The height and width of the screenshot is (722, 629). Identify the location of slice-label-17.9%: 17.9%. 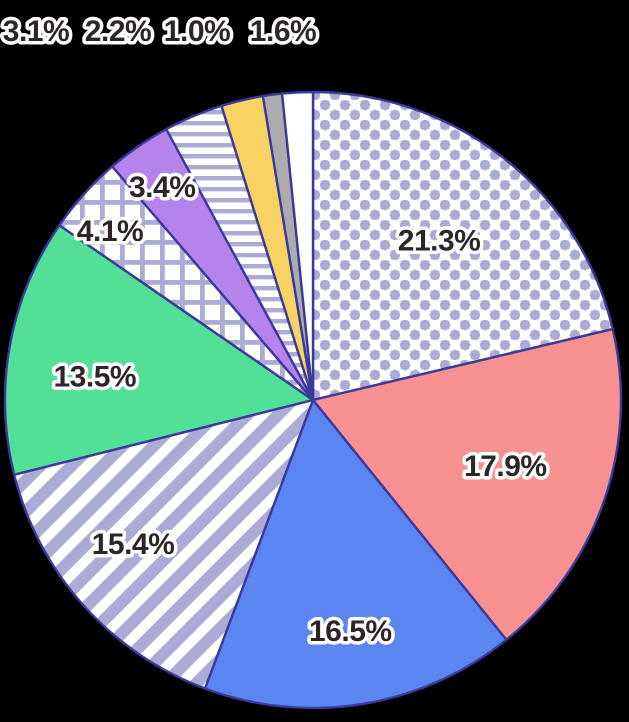
(505, 466).